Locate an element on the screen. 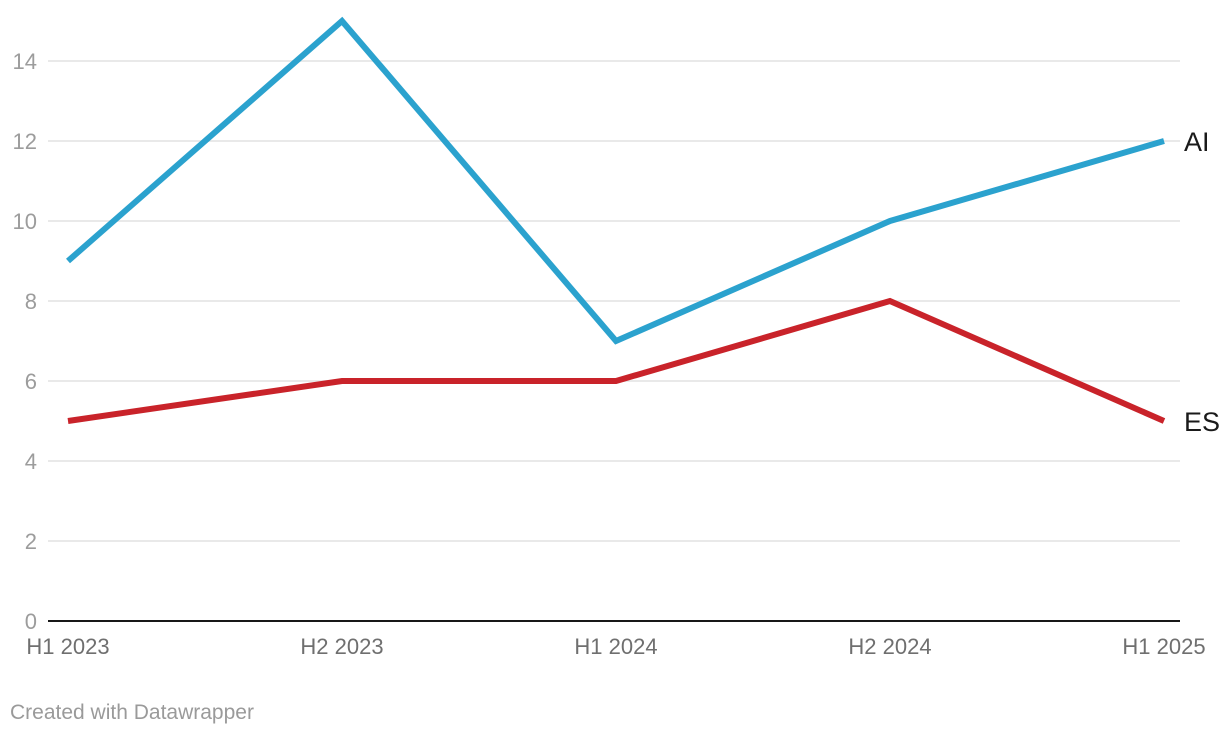 This screenshot has height=738, width=1220. x-tick-label: H1 2024 is located at coordinates (615, 646).